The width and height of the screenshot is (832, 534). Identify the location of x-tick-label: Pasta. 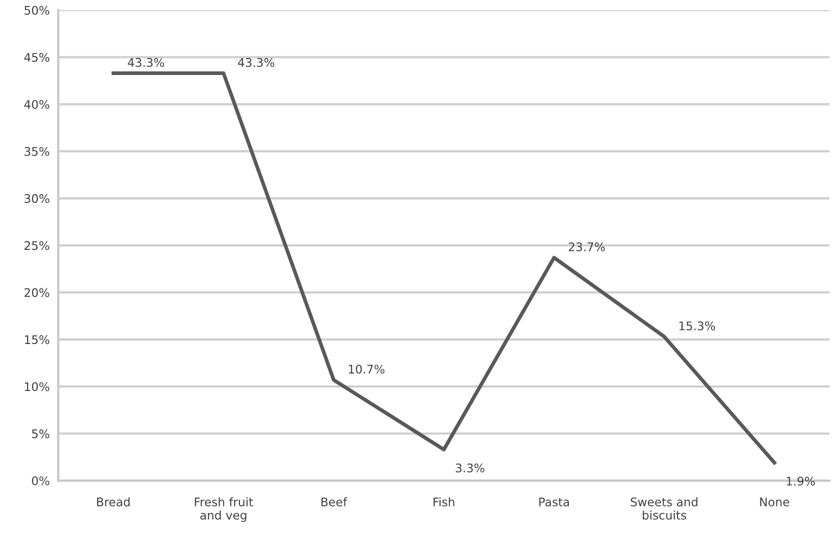
(554, 502).